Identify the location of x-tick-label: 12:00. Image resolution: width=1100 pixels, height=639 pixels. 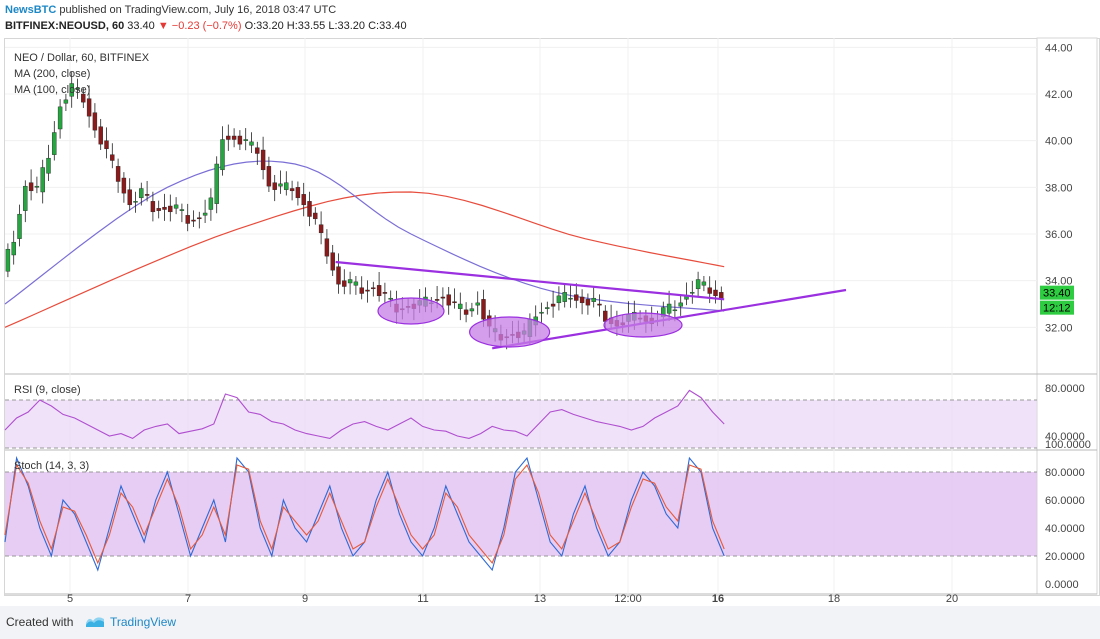
(628, 599).